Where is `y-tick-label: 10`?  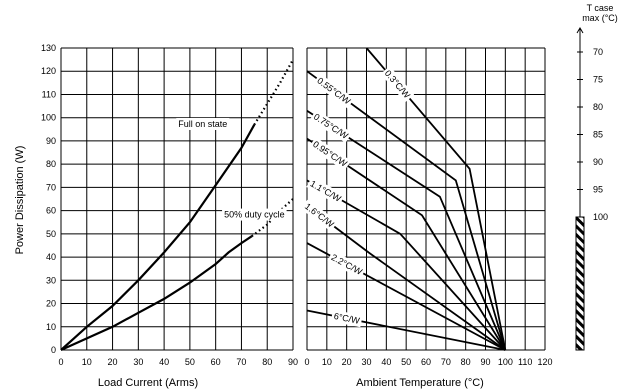
y-tick-label: 10 is located at coordinates (51, 327).